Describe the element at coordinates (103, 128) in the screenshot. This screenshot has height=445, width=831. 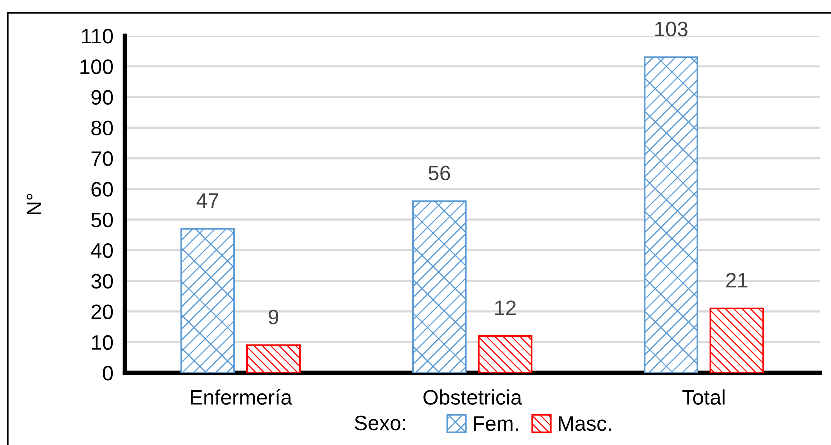
I see `y-tick-label: 80` at that location.